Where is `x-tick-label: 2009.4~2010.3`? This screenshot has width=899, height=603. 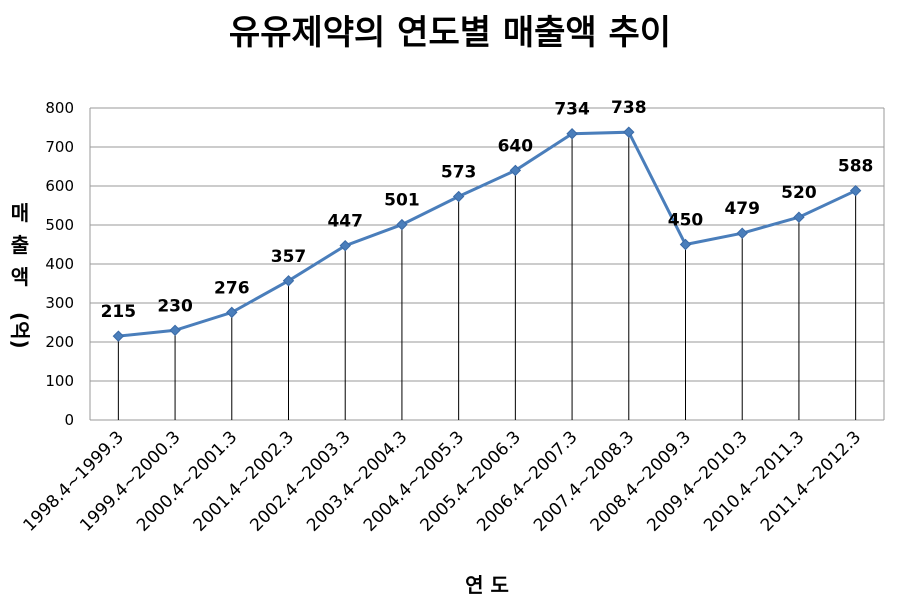 x-tick-label: 2009.4~2010.3 is located at coordinates (697, 481).